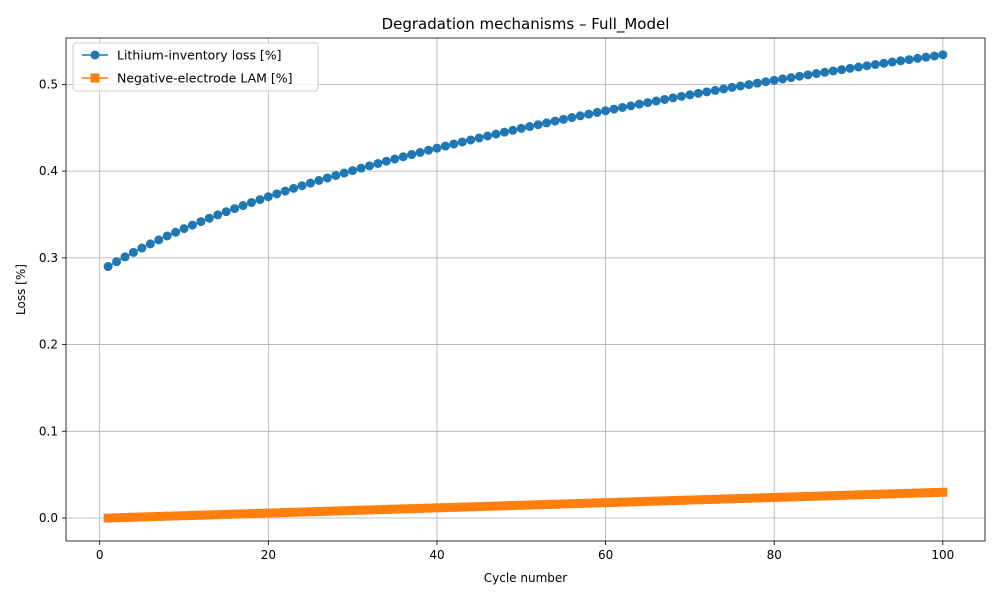 The width and height of the screenshot is (1000, 600). Describe the element at coordinates (195, 67) in the screenshot. I see `legend-box` at that location.